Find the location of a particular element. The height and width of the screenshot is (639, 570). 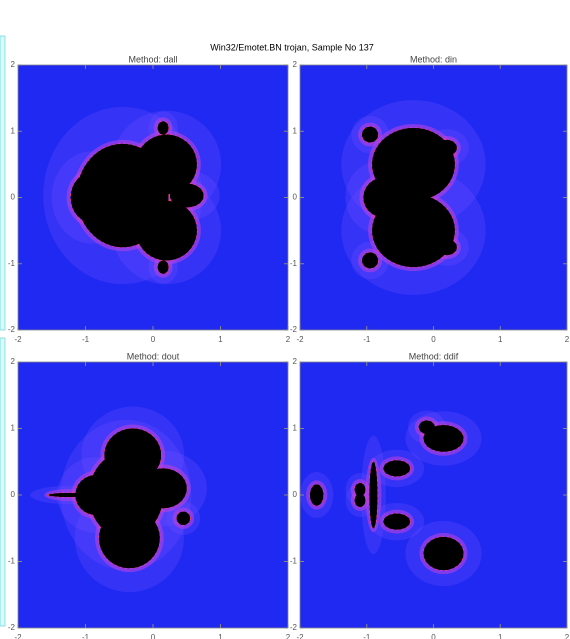

panel-title: Method: dall is located at coordinates (152, 59).